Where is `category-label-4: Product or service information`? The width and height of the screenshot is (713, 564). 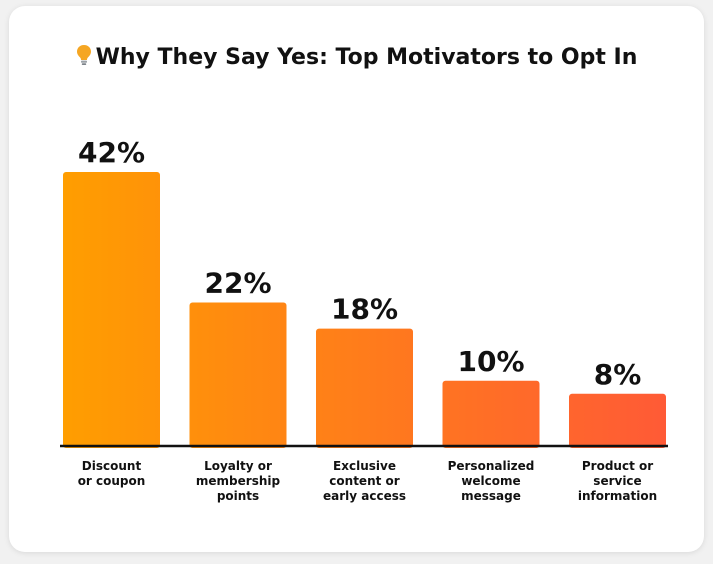
category-label-4: Product or service information is located at coordinates (617, 481).